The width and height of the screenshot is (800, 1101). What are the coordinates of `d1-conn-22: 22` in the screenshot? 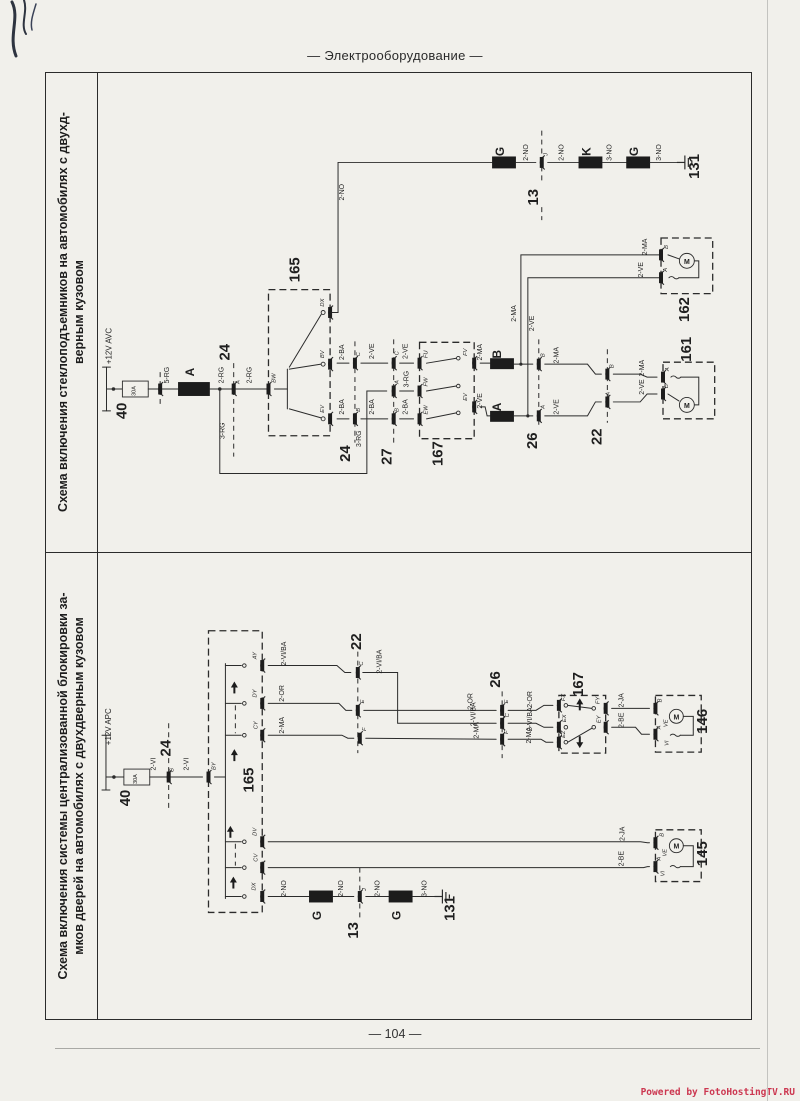 It's located at (597, 436).